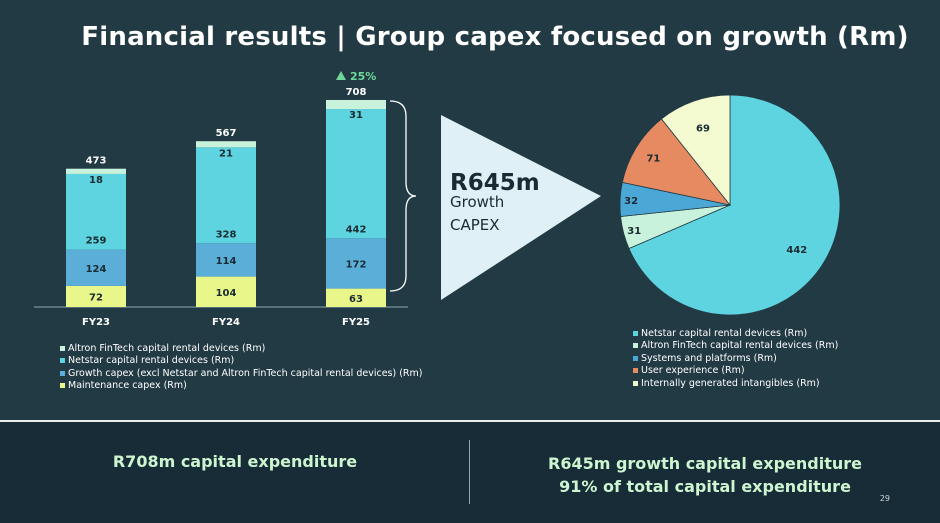  What do you see at coordinates (521, 207) in the screenshot?
I see `growth-capex-callout-arrow` at bounding box center [521, 207].